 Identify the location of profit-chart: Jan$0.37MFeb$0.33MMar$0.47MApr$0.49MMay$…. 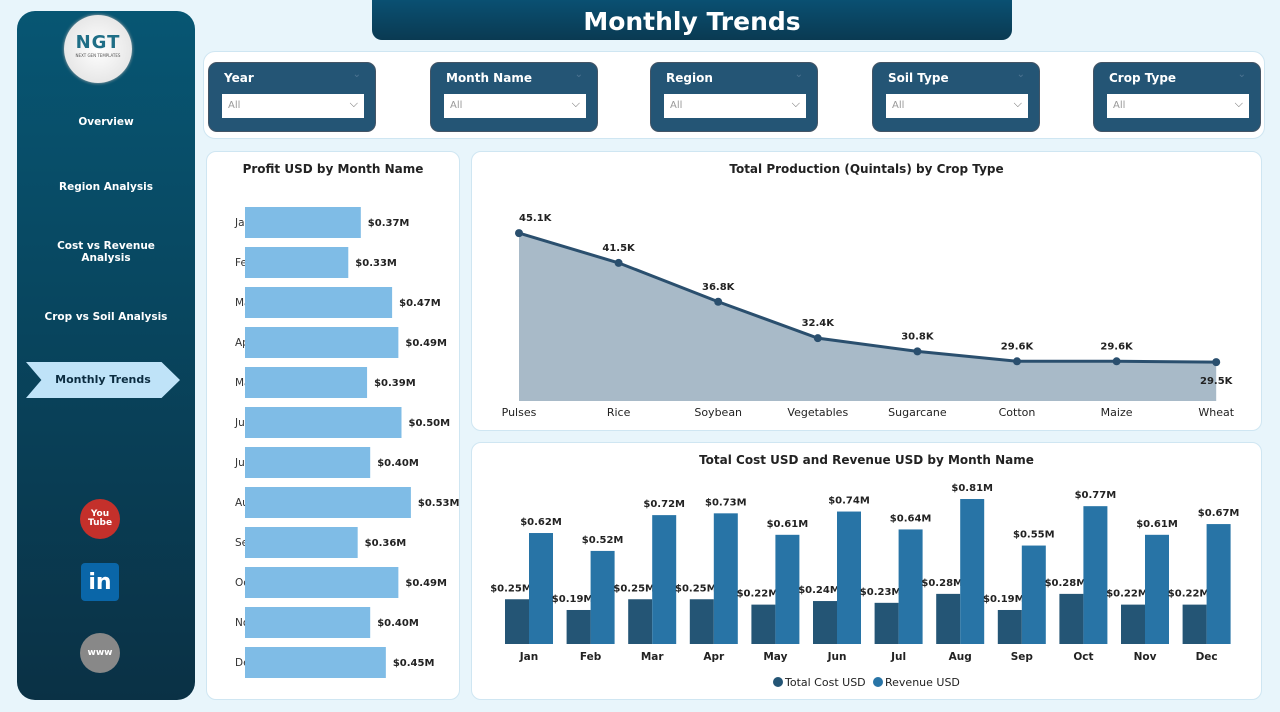
(347, 442).